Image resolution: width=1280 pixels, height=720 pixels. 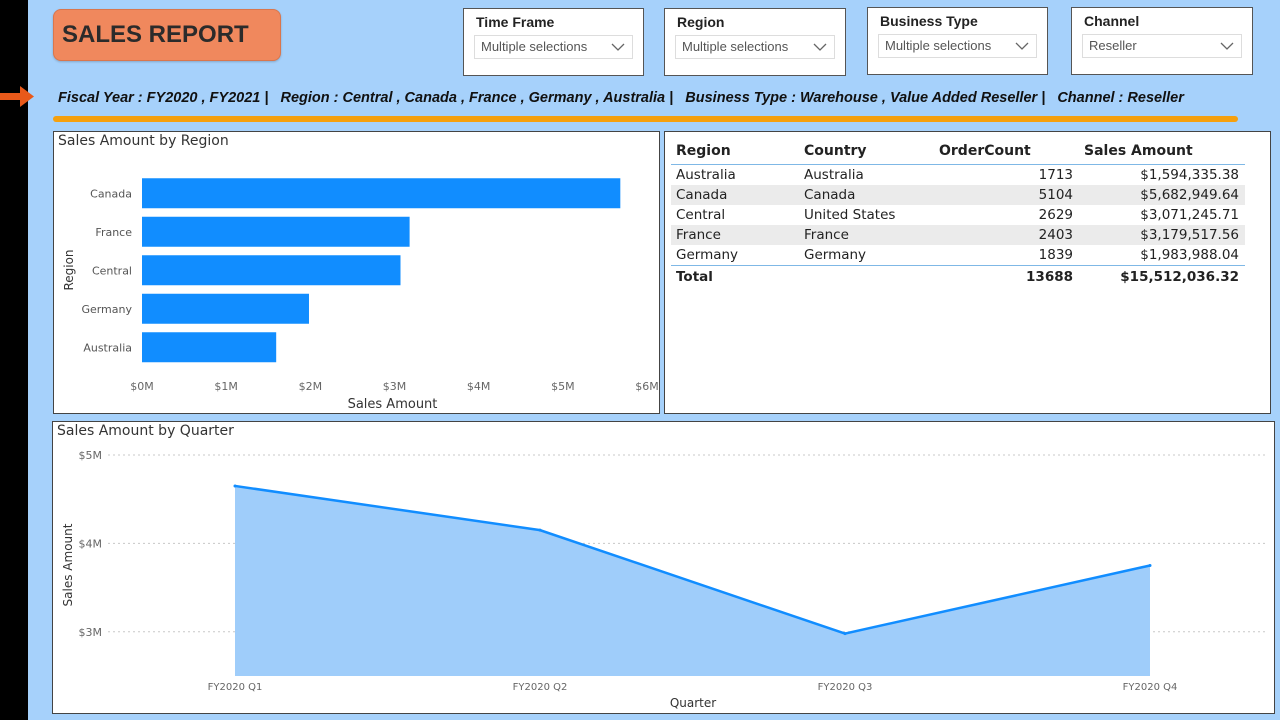 What do you see at coordinates (563, 386) in the screenshot?
I see `x-tick-label: $5M` at bounding box center [563, 386].